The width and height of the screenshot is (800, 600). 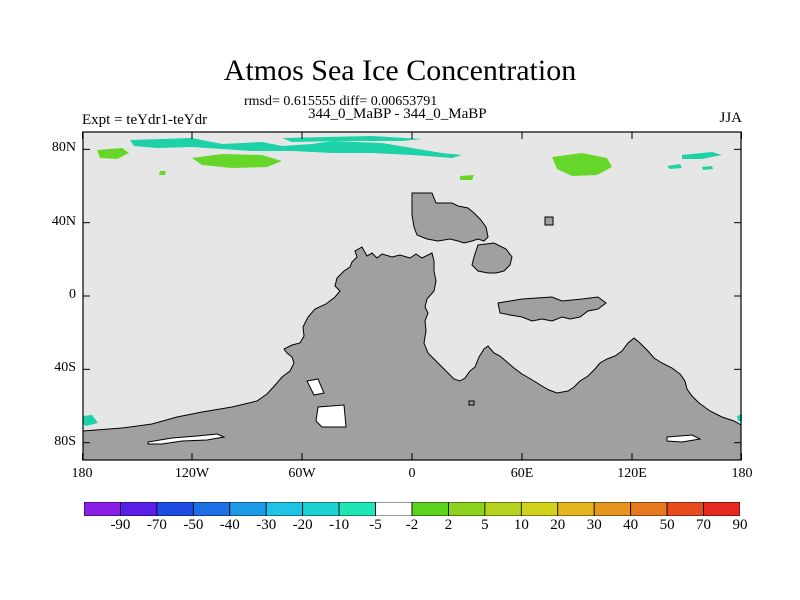 What do you see at coordinates (375, 525) in the screenshot?
I see `colorbar-label: -5` at bounding box center [375, 525].